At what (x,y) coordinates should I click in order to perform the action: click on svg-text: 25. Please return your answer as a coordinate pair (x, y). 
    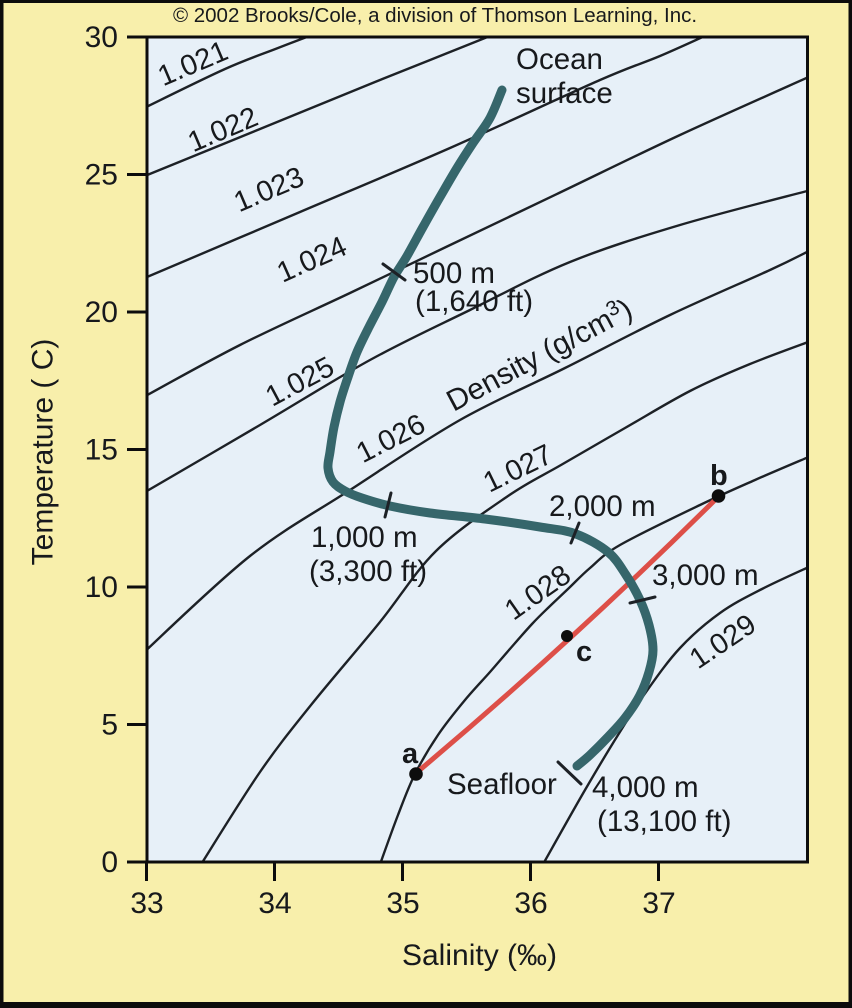
    Looking at the image, I should click on (101, 175).